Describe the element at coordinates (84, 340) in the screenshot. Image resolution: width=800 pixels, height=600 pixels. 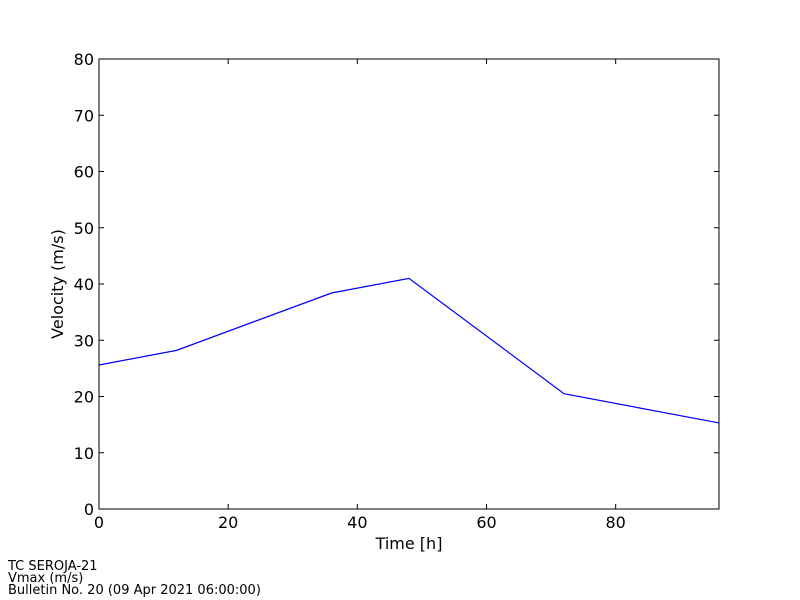
I see `y-tick-label: 30` at that location.